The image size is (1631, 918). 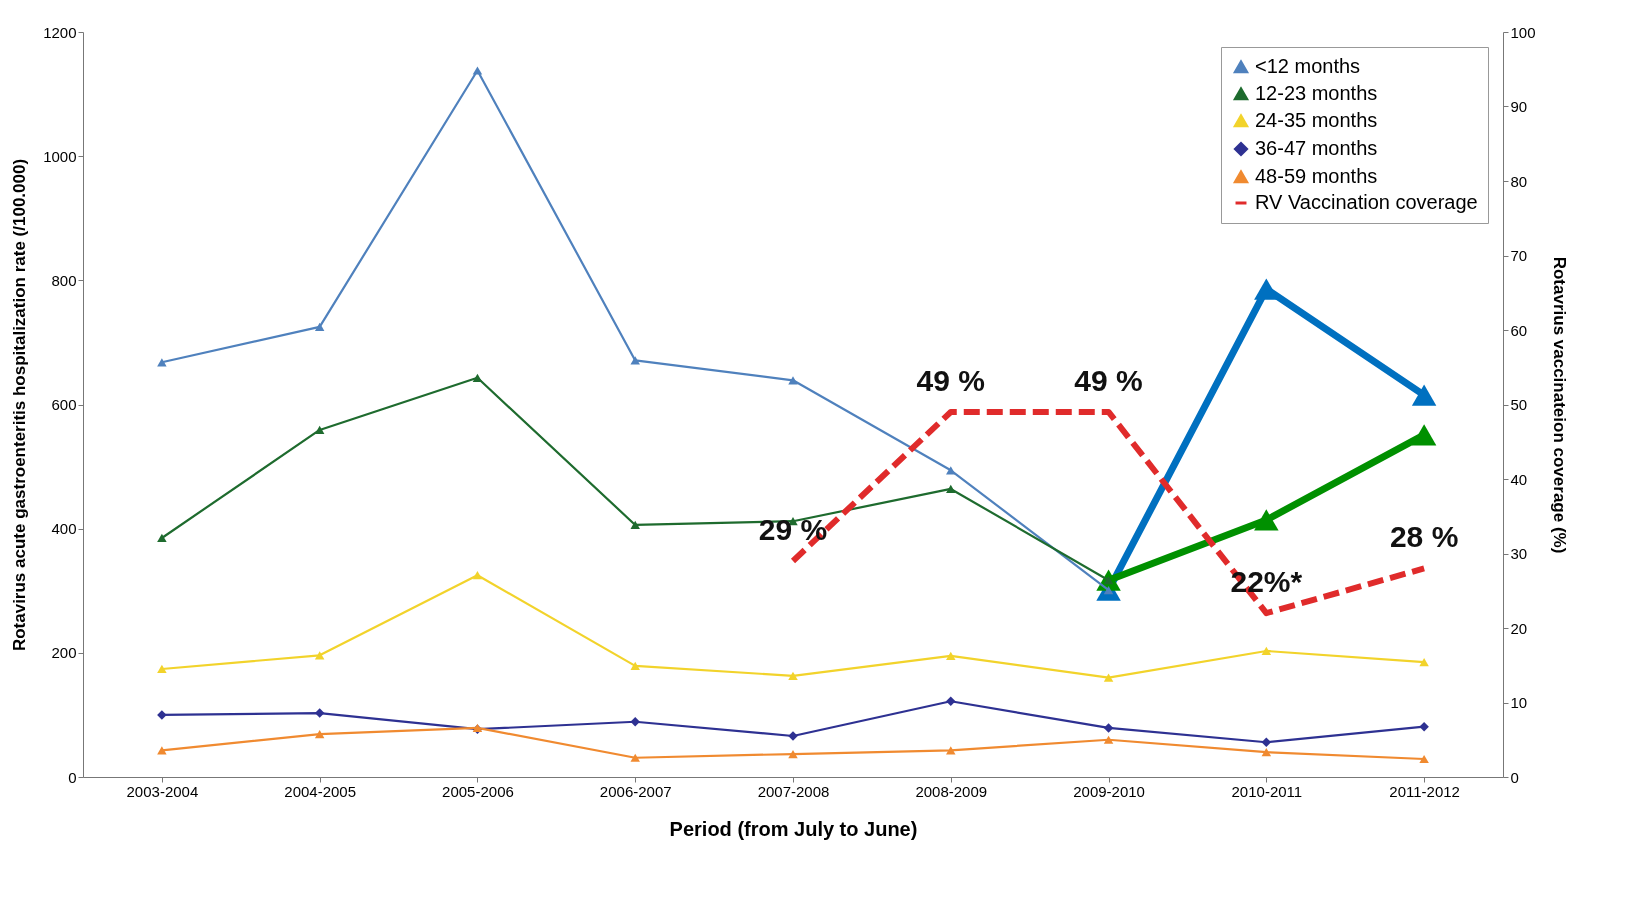 I want to click on y2-tick-label: 40, so click(x=1519, y=479).